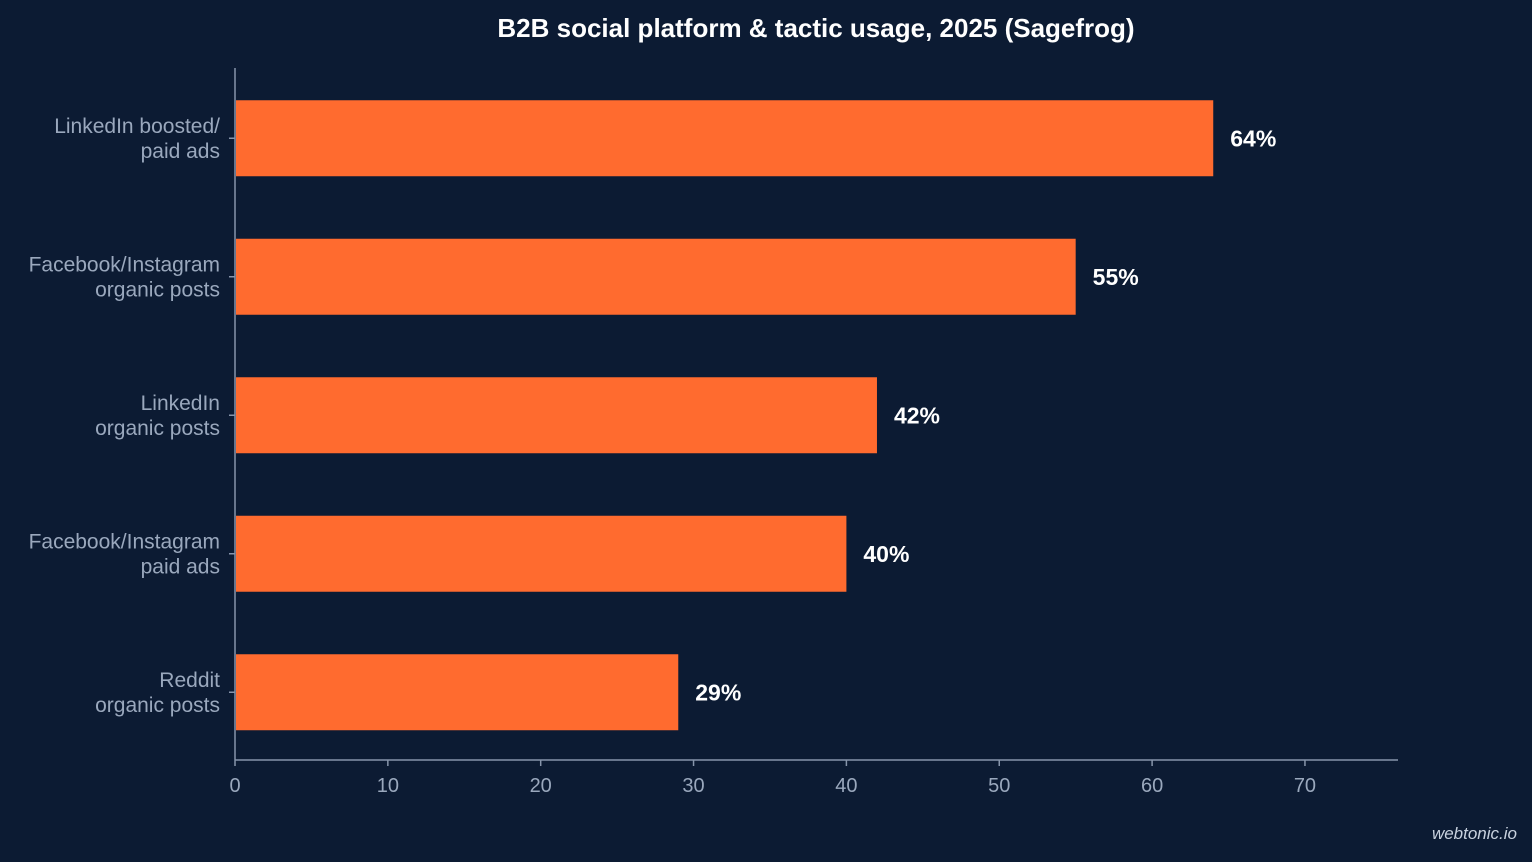  Describe the element at coordinates (1253, 138) in the screenshot. I see `bar-value-label: 64%` at that location.